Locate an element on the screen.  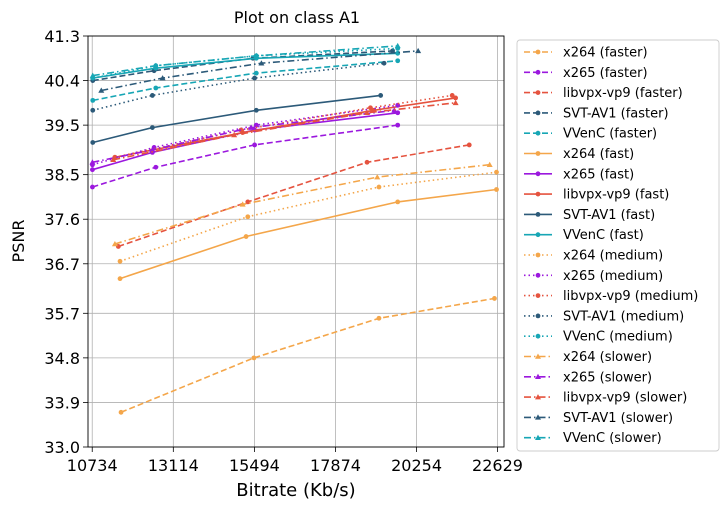
legend-label: x264 (medium) is located at coordinates (613, 256).